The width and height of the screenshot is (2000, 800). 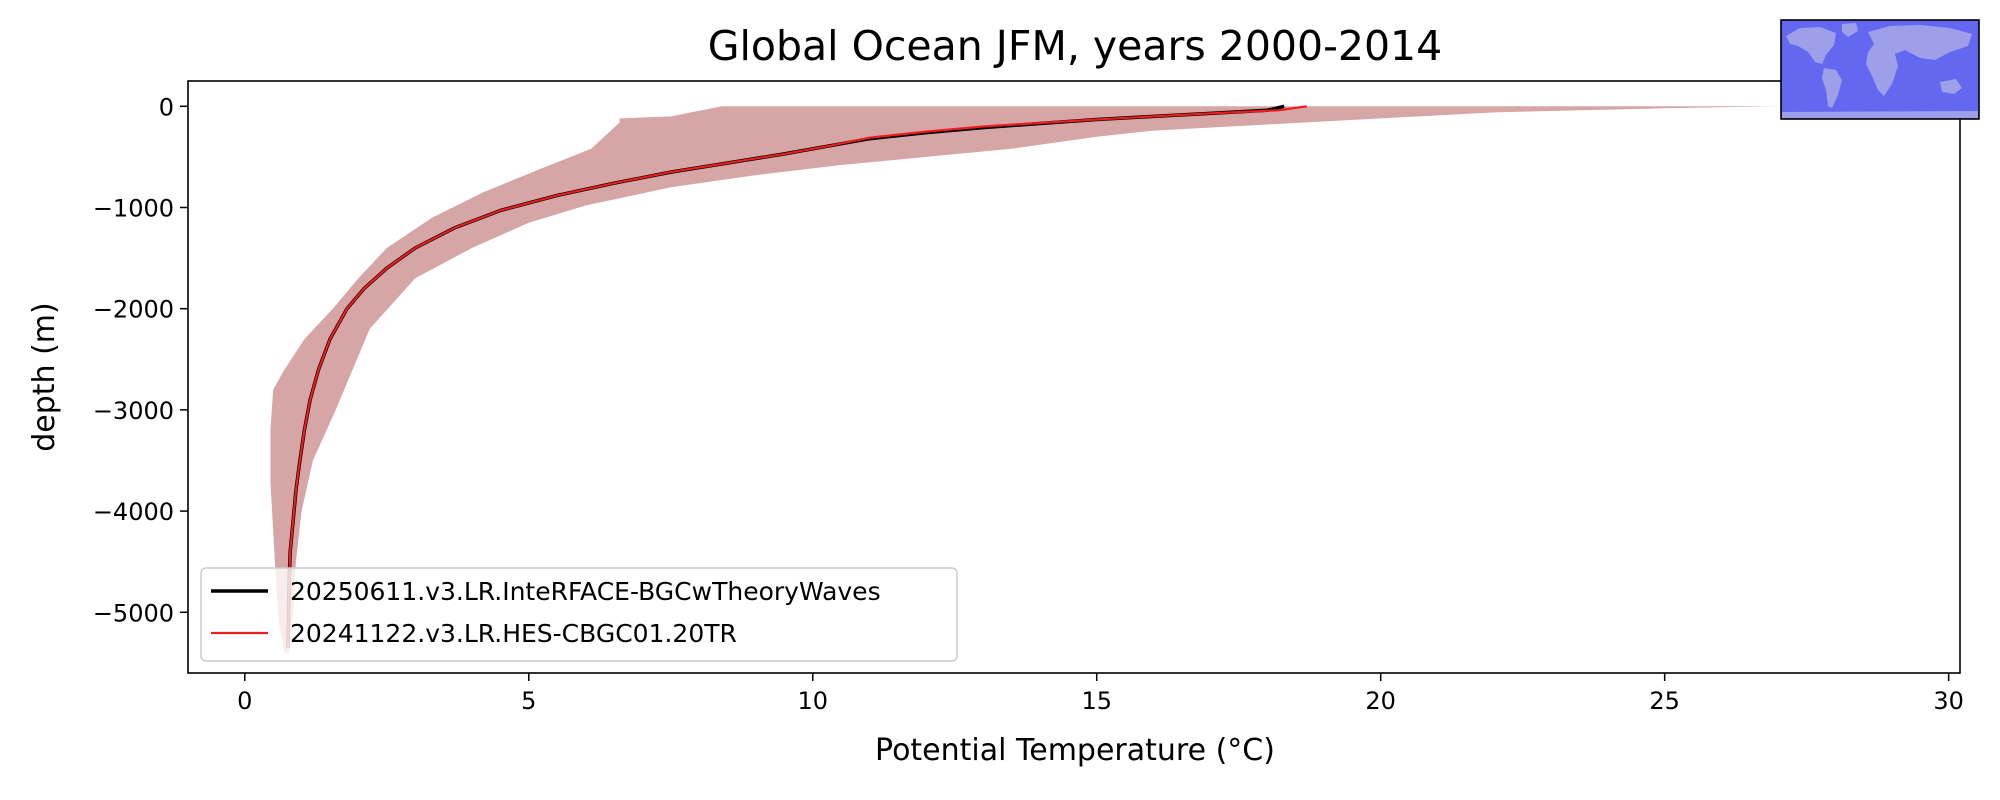 I want to click on map-land-greenland, so click(x=1850, y=30).